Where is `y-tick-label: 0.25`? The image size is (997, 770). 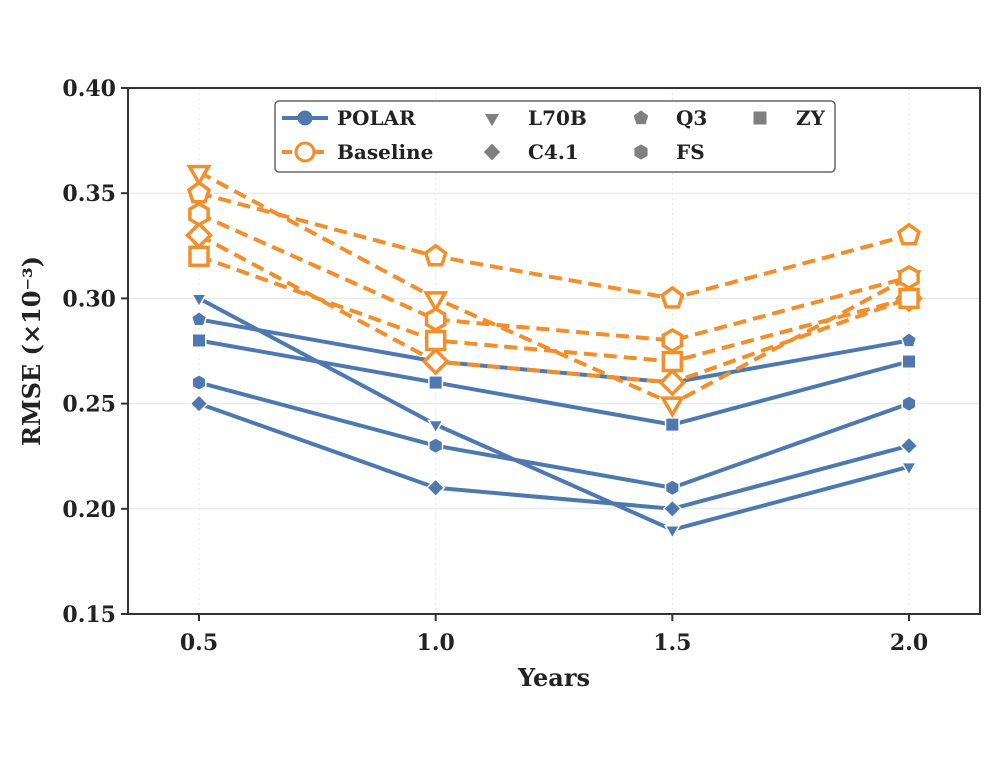
y-tick-label: 0.25 is located at coordinates (89, 405).